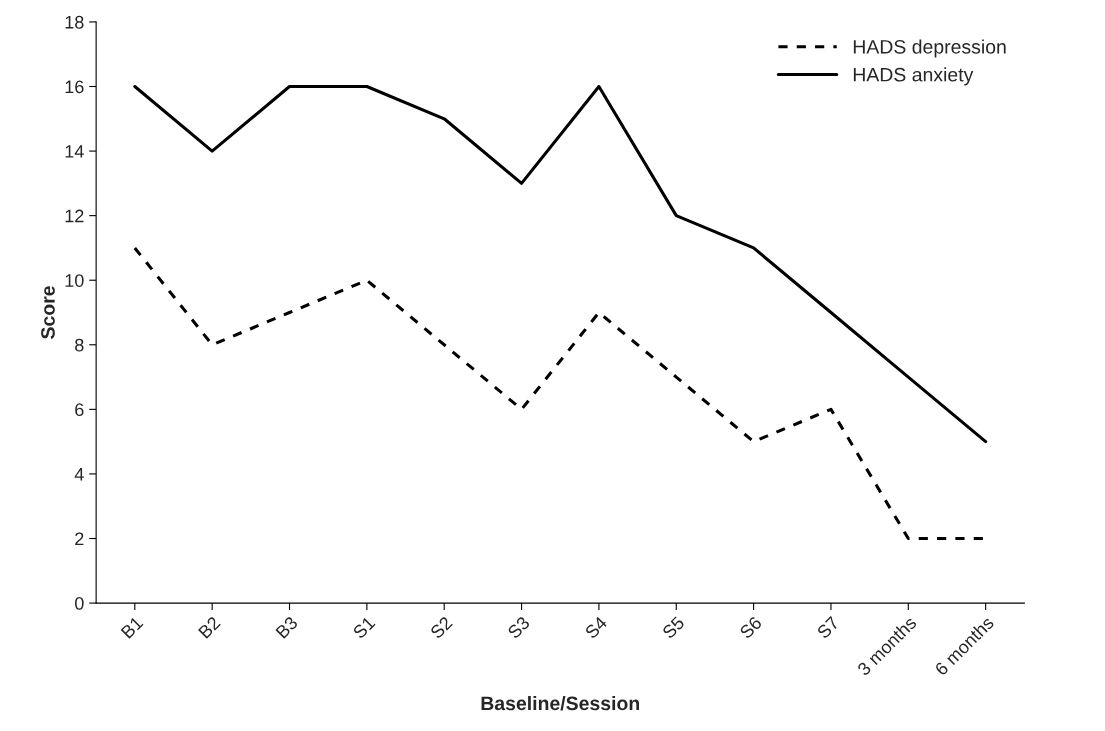  I want to click on y-tick-label: 8, so click(79, 345).